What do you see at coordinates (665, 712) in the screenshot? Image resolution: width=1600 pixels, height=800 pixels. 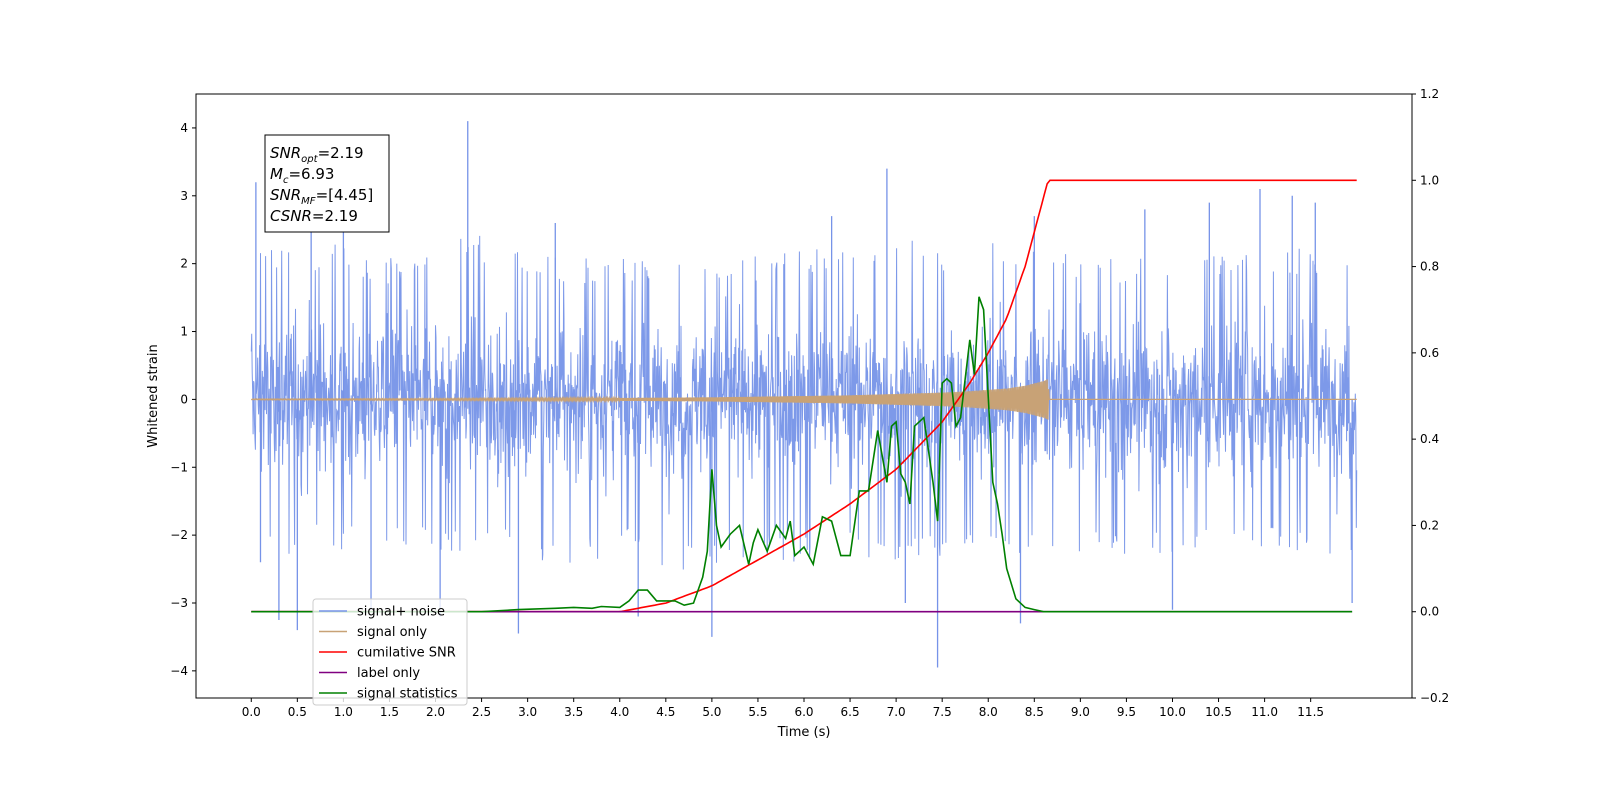 I see `x-tick-label: 4.5` at bounding box center [665, 712].